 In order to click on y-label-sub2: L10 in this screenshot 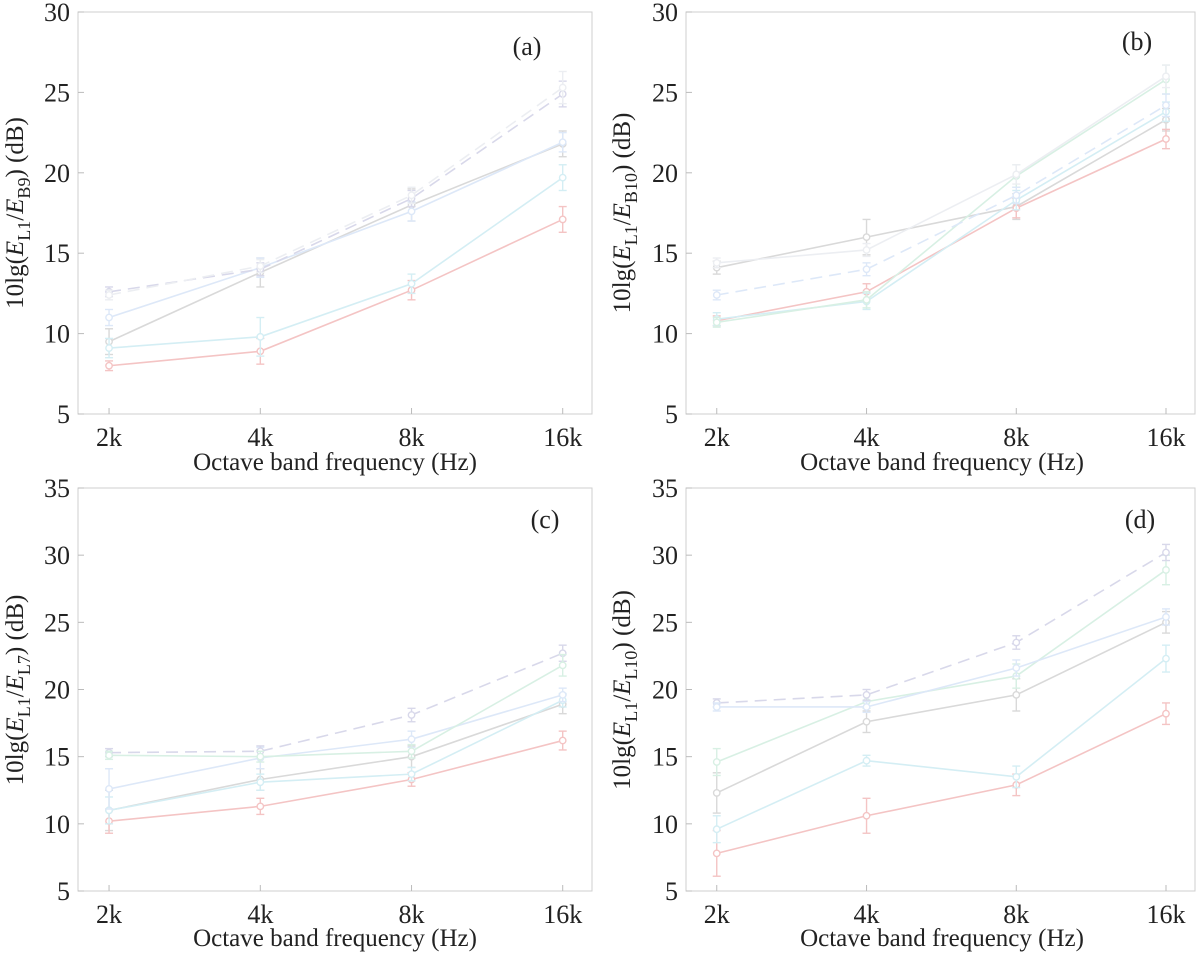, I will do `click(631, 665)`.